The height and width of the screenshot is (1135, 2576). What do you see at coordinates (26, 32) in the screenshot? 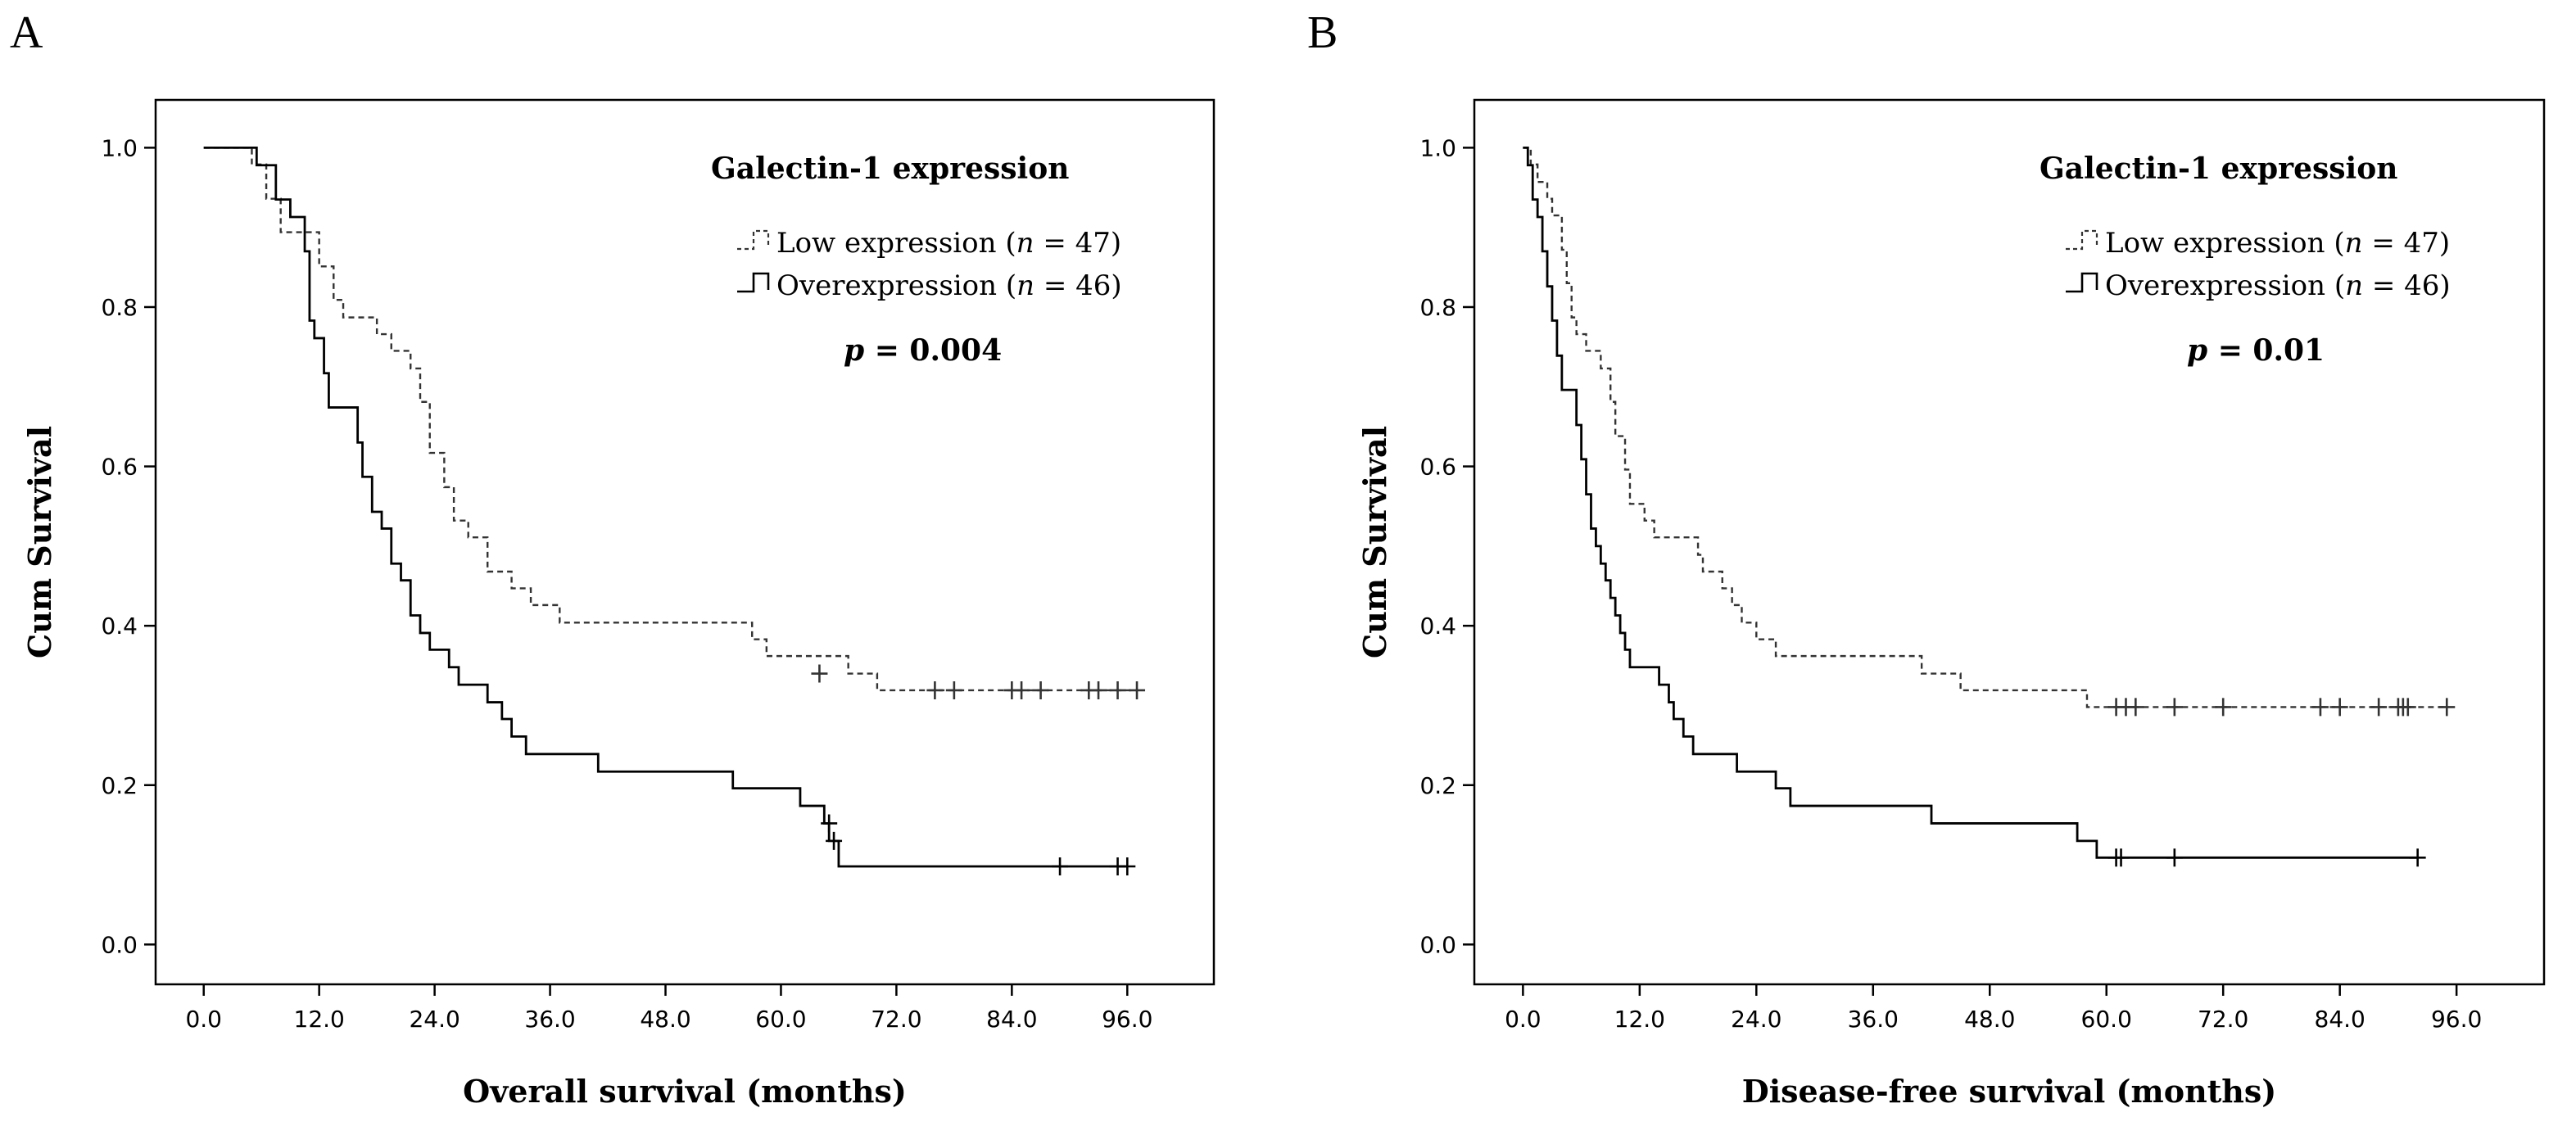
I see `panel-label: A` at bounding box center [26, 32].